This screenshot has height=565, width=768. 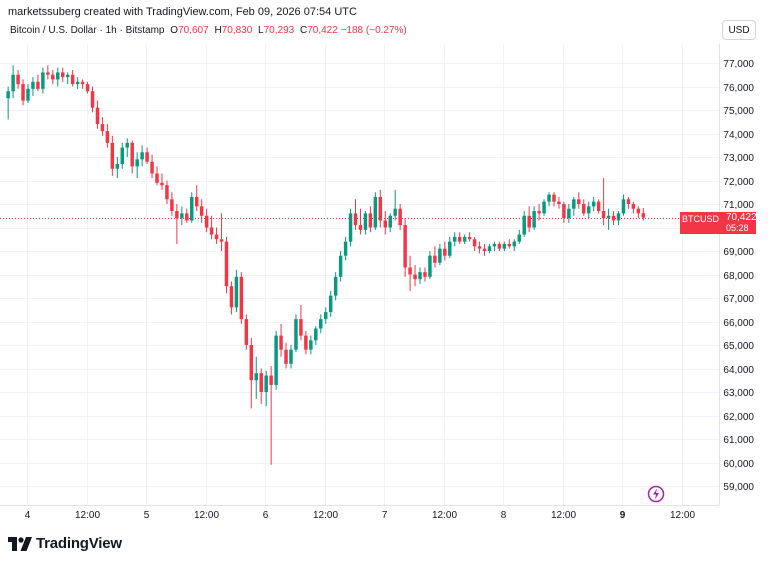 What do you see at coordinates (738, 135) in the screenshot?
I see `price-tick-label: 74,000` at bounding box center [738, 135].